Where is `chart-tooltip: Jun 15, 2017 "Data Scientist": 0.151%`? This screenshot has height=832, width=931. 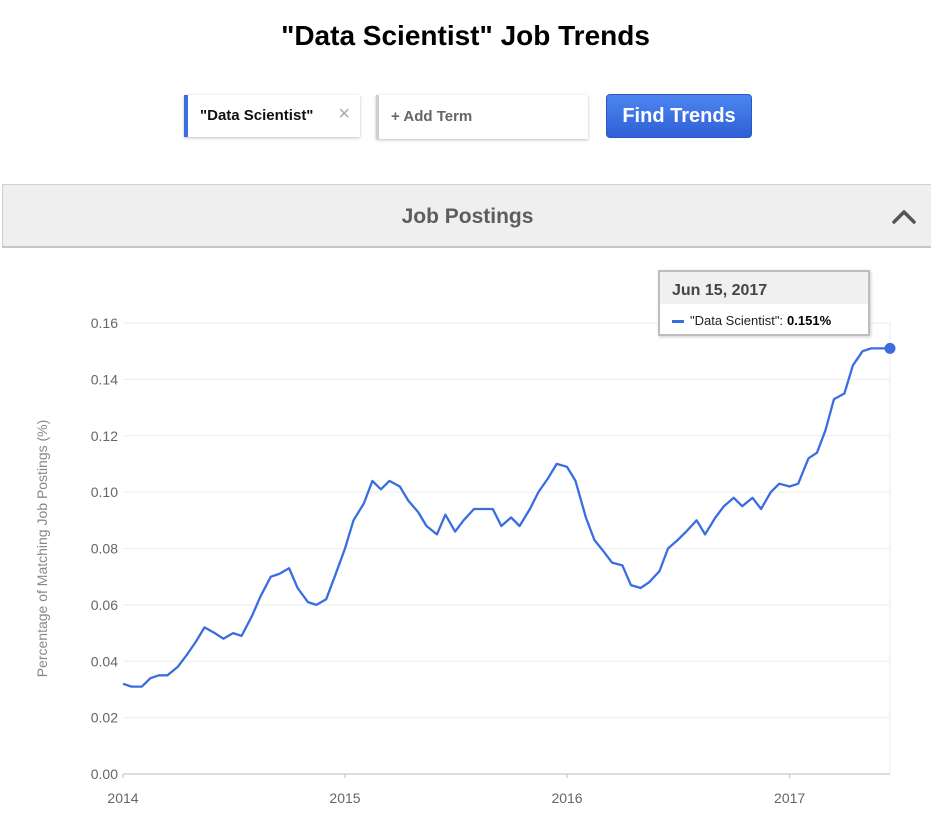 chart-tooltip: Jun 15, 2017 "Data Scientist": 0.151% is located at coordinates (764, 303).